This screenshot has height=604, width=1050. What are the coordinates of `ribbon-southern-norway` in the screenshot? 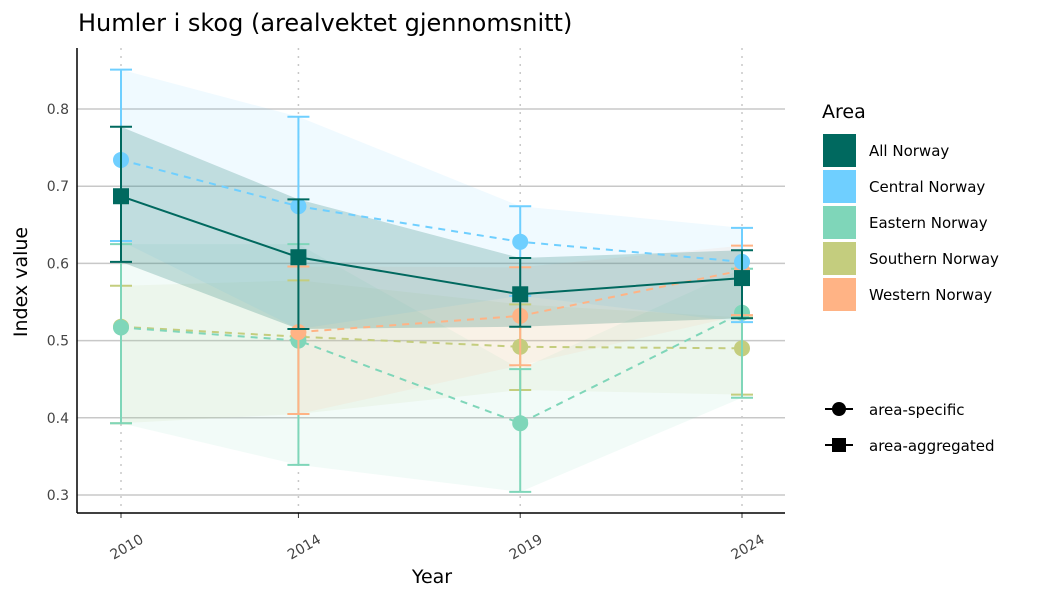 It's located at (431, 352).